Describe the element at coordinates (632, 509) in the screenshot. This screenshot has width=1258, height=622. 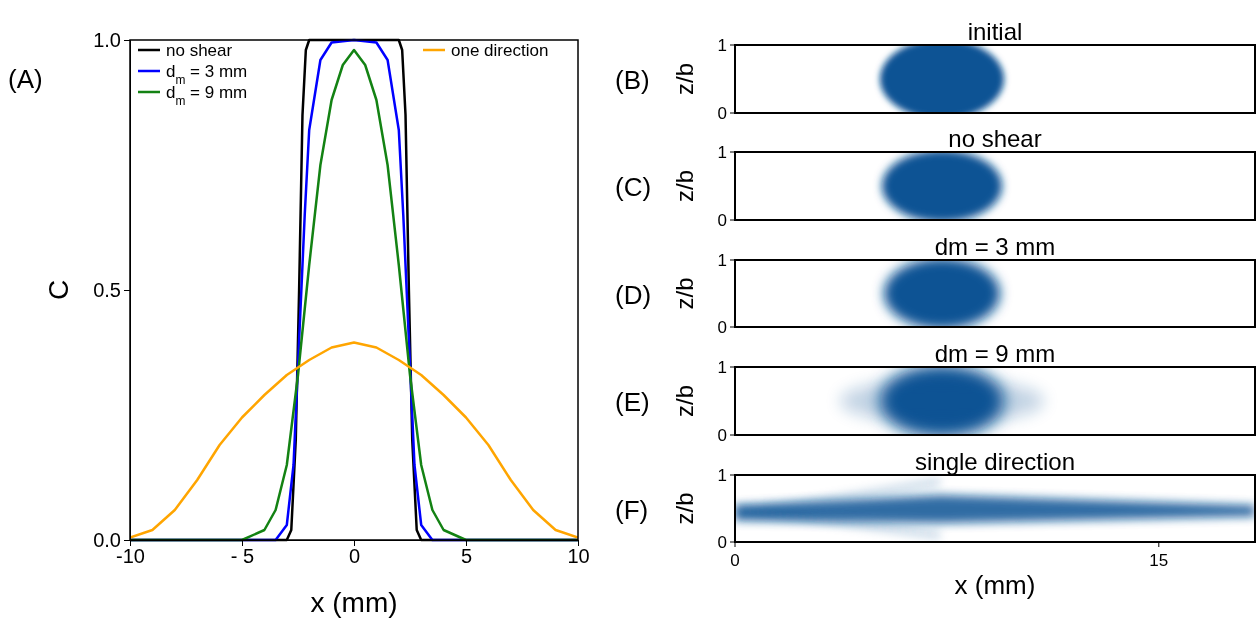
I see `text: (F)` at that location.